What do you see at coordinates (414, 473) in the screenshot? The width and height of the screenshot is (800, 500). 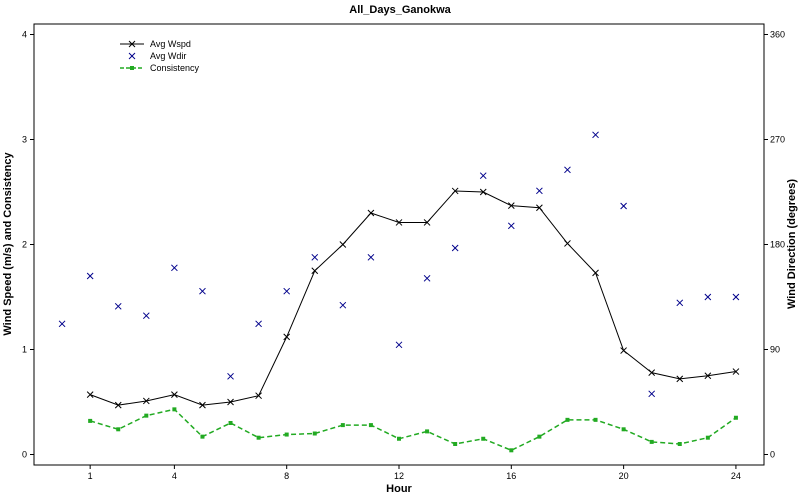 I see `x-axis: 1 4 8 12 16 20 24` at bounding box center [414, 473].